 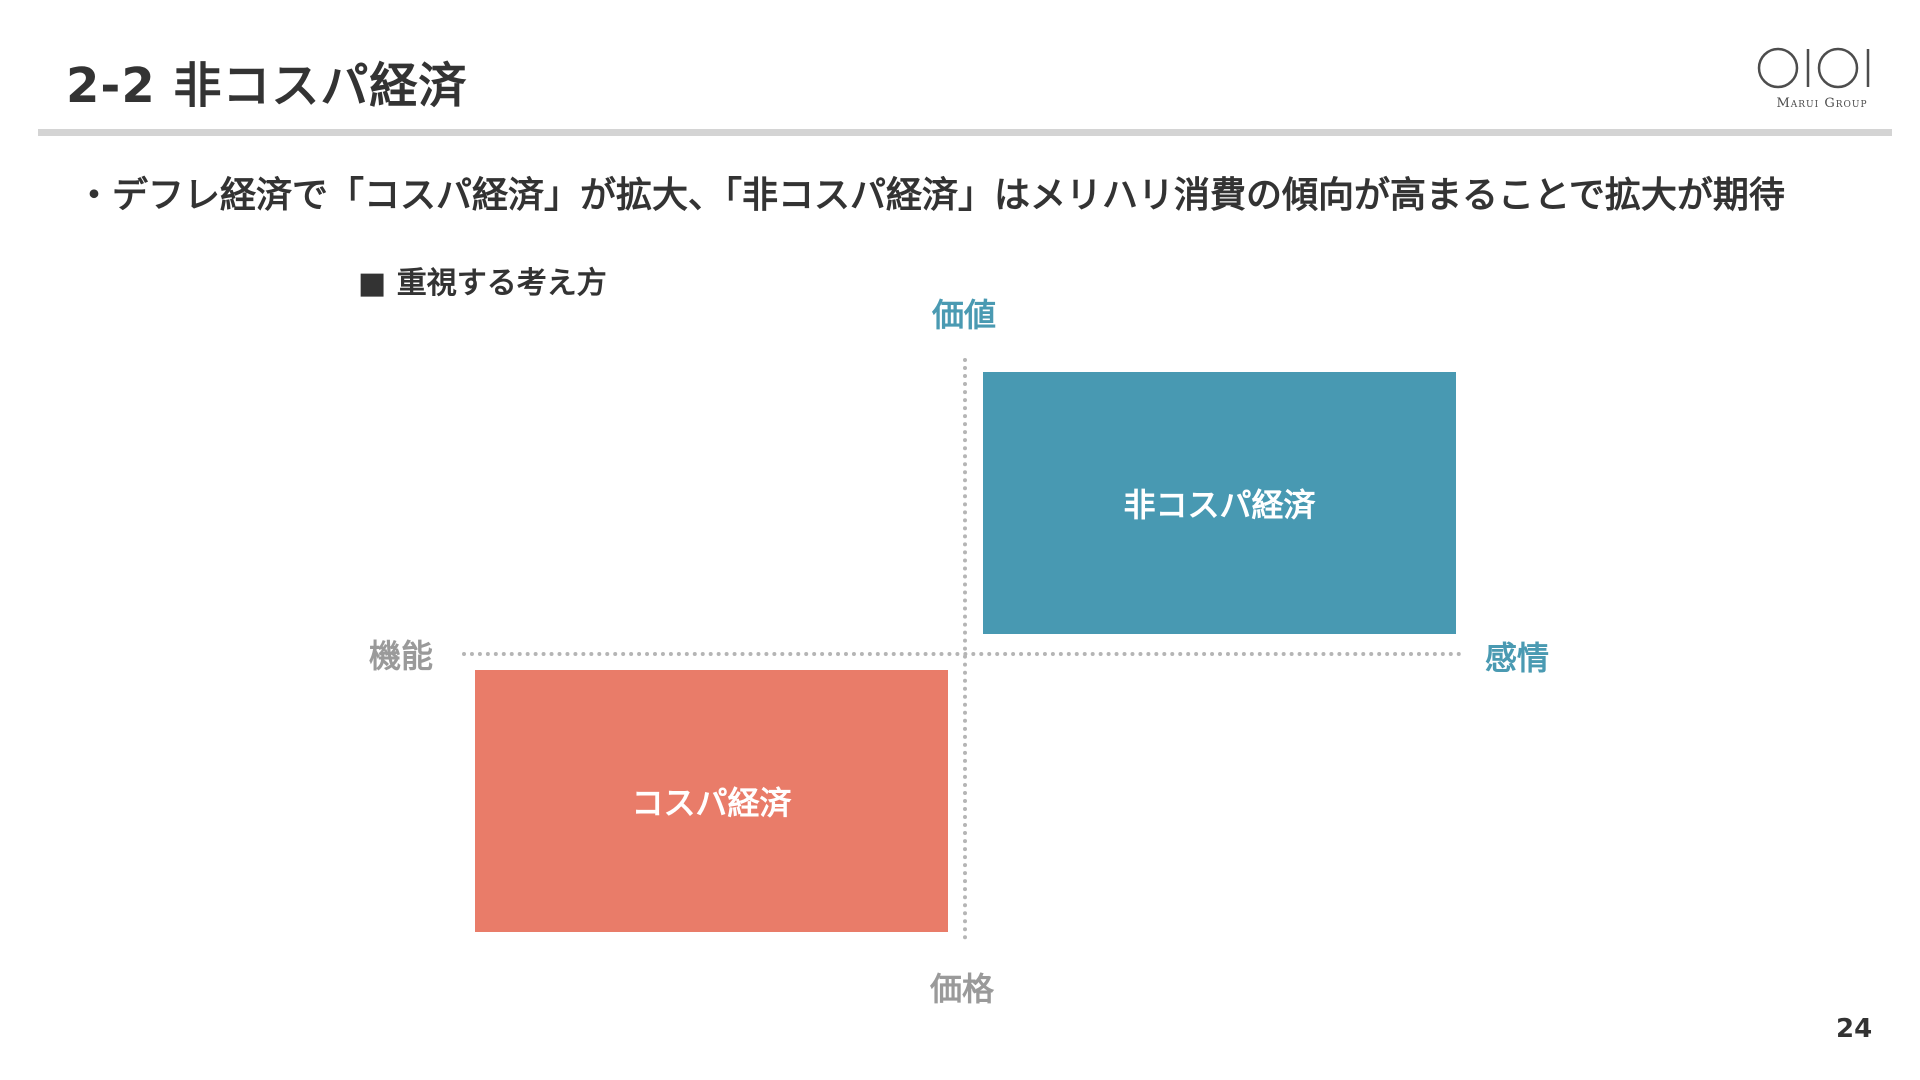 I want to click on horizontal-axis-line, so click(x=962, y=654).